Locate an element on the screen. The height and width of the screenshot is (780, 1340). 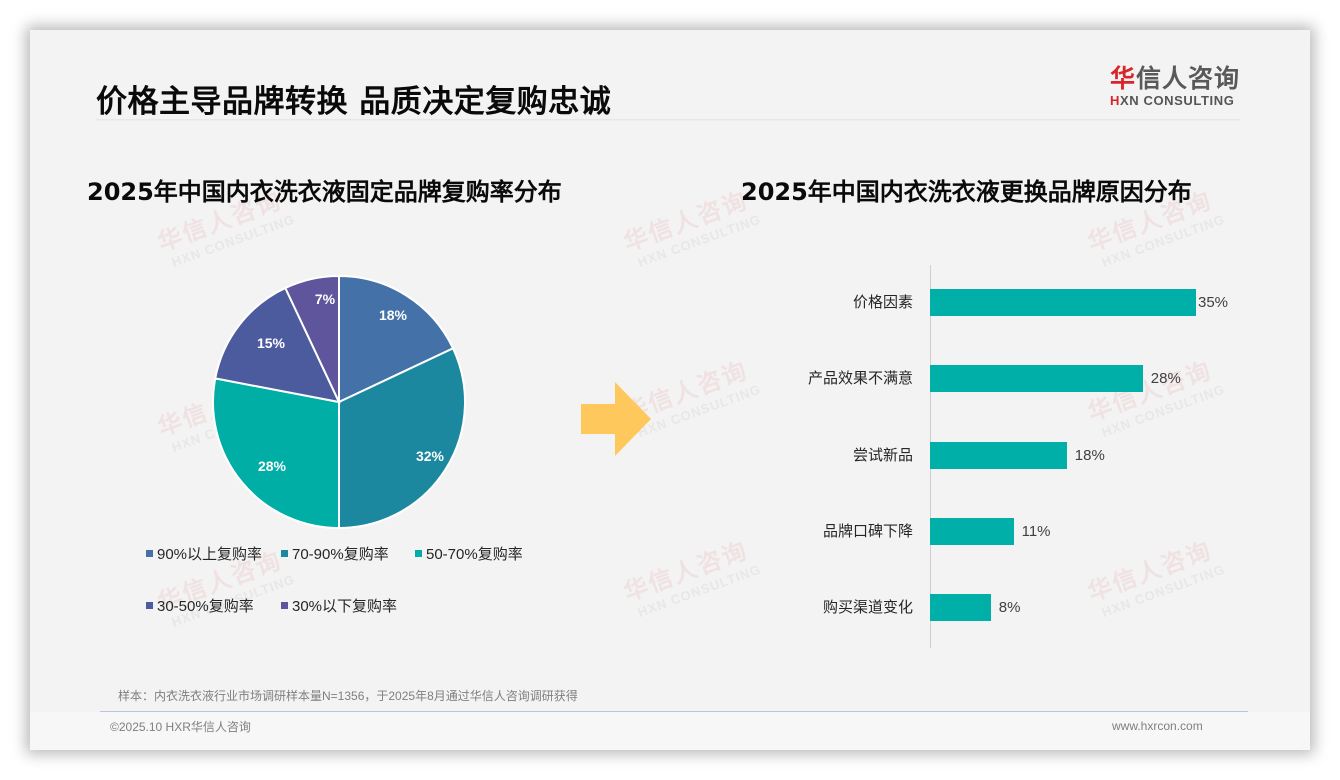
legend-item: 30%以下复购率 is located at coordinates (339, 605).